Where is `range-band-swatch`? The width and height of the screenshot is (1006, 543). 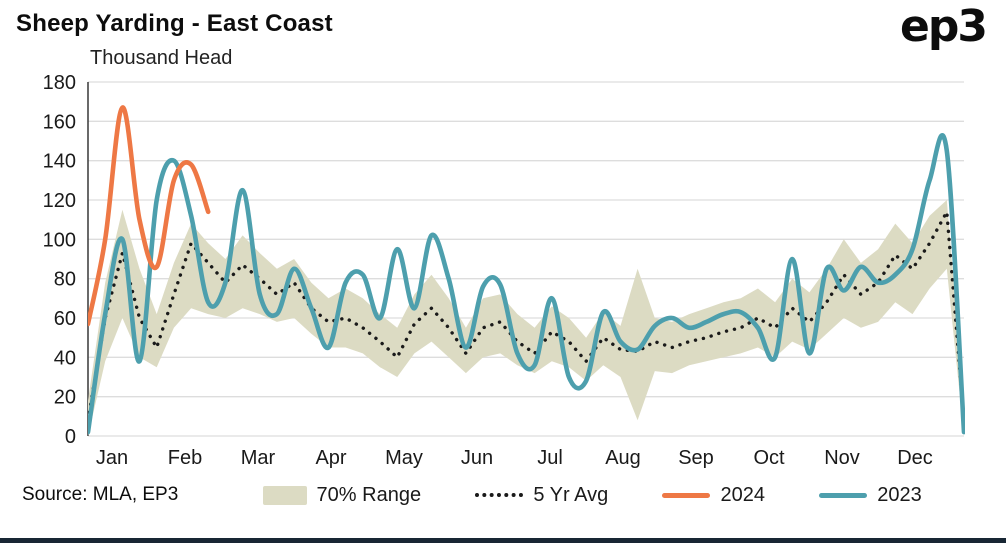 range-band-swatch is located at coordinates (284, 495).